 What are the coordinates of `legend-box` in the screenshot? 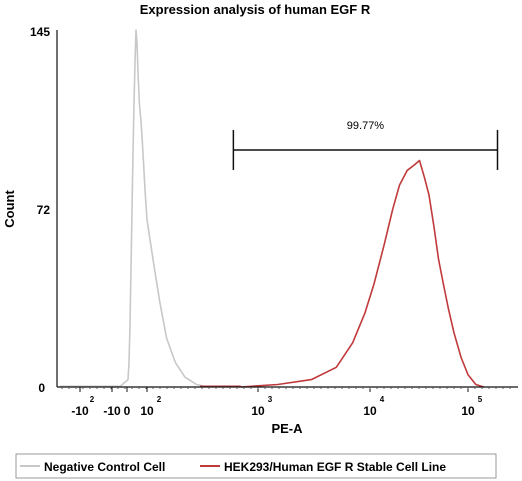 It's located at (256, 466).